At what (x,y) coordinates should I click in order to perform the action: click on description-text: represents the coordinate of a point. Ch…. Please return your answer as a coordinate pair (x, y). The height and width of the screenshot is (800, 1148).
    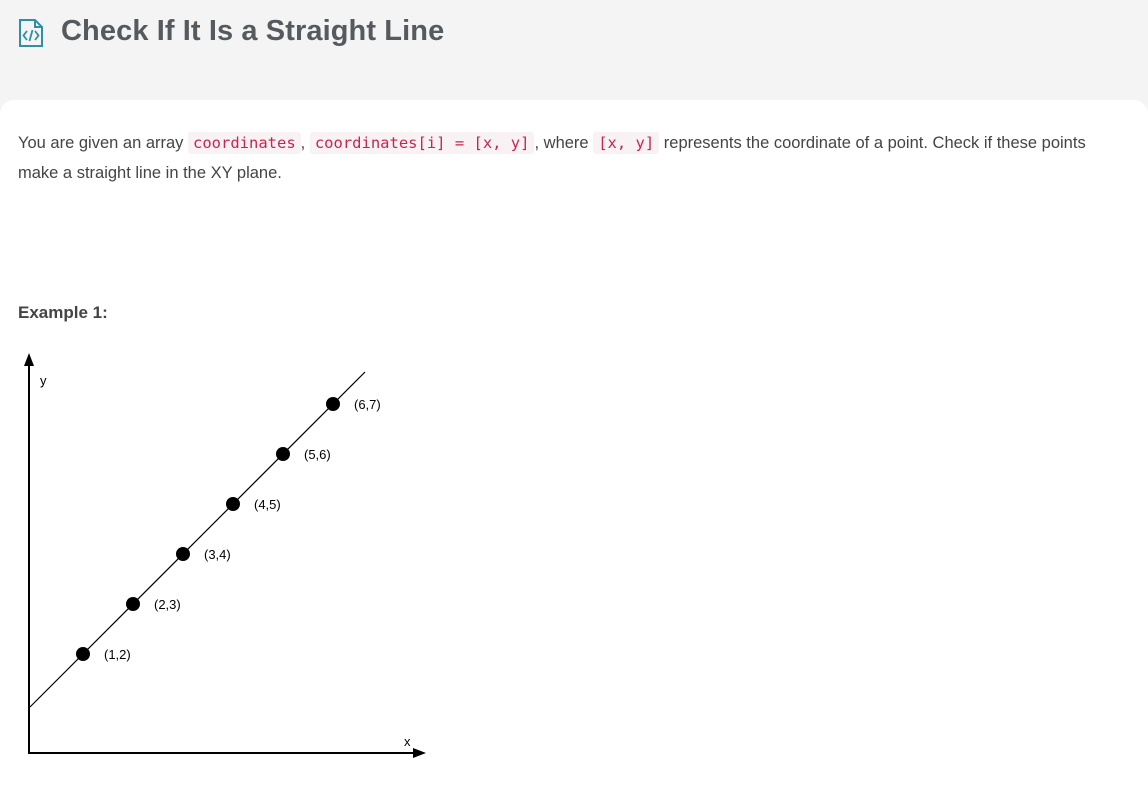
    Looking at the image, I should click on (552, 158).